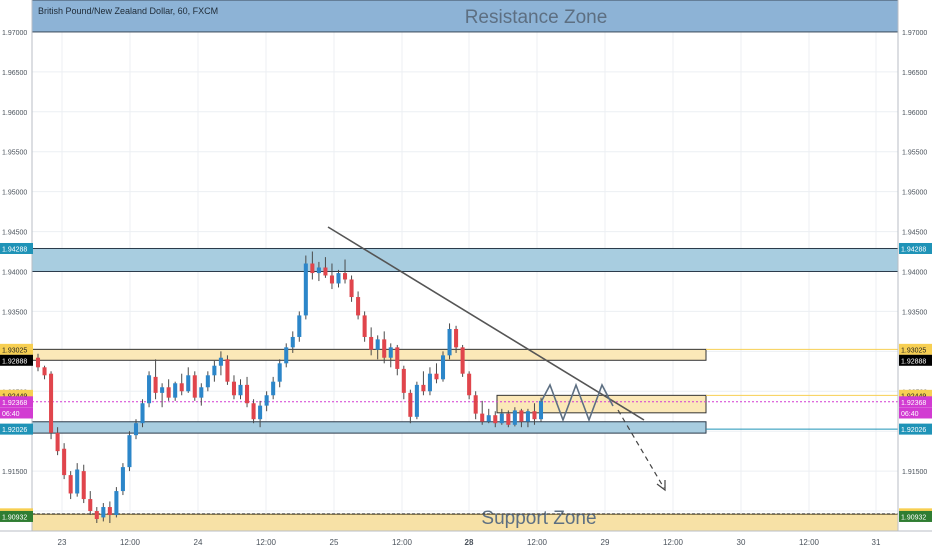 The width and height of the screenshot is (932, 555). What do you see at coordinates (914, 233) in the screenshot?
I see `y-tick-label-right: 1.94500` at bounding box center [914, 233].